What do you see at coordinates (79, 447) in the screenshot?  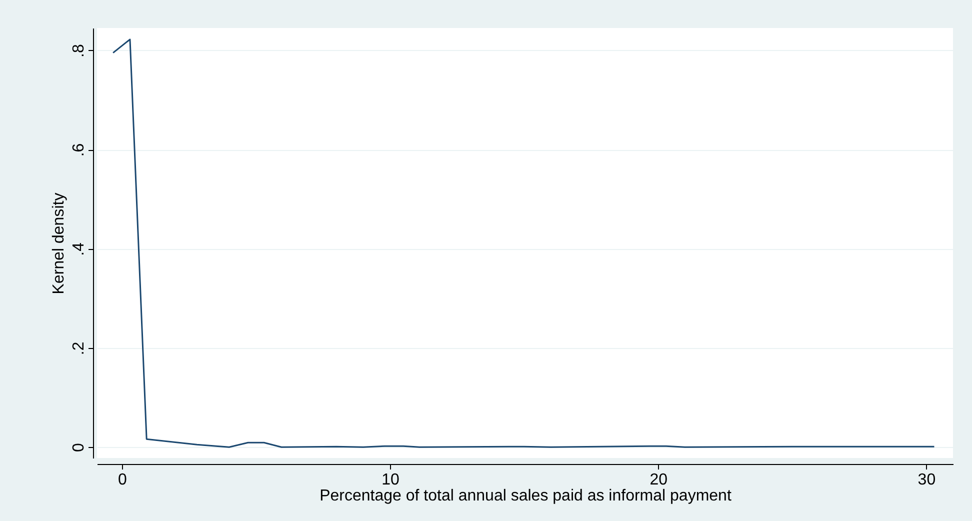 I see `y-tick-label: 0` at bounding box center [79, 447].